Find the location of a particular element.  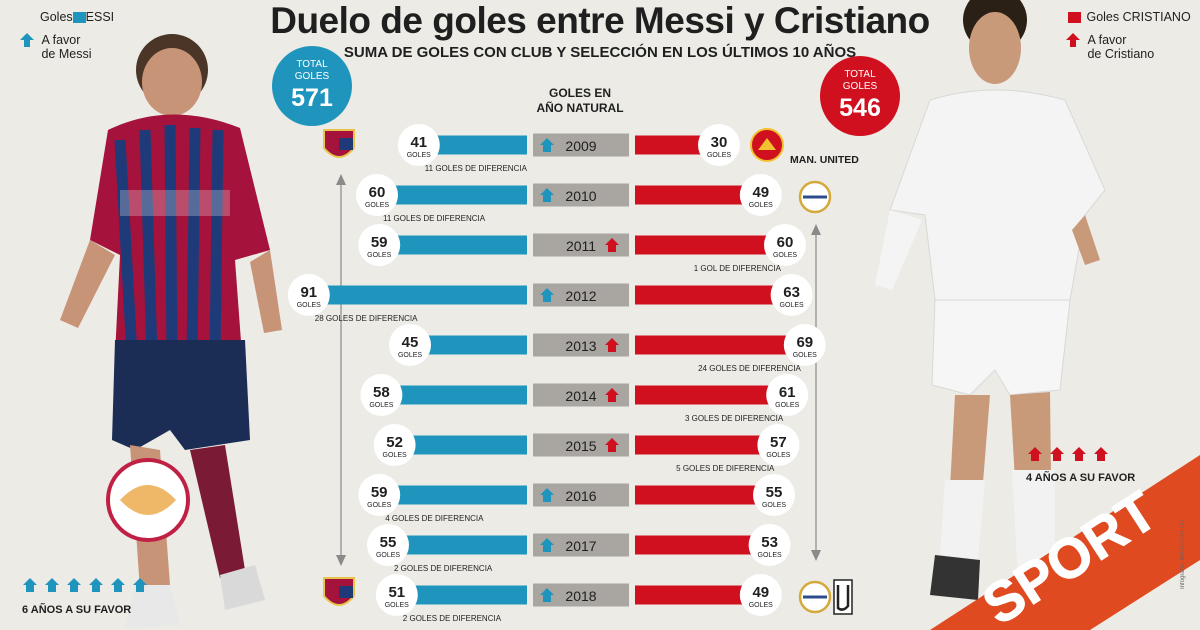

legend-messi-favor: A favor de Messi is located at coordinates (56, 47).